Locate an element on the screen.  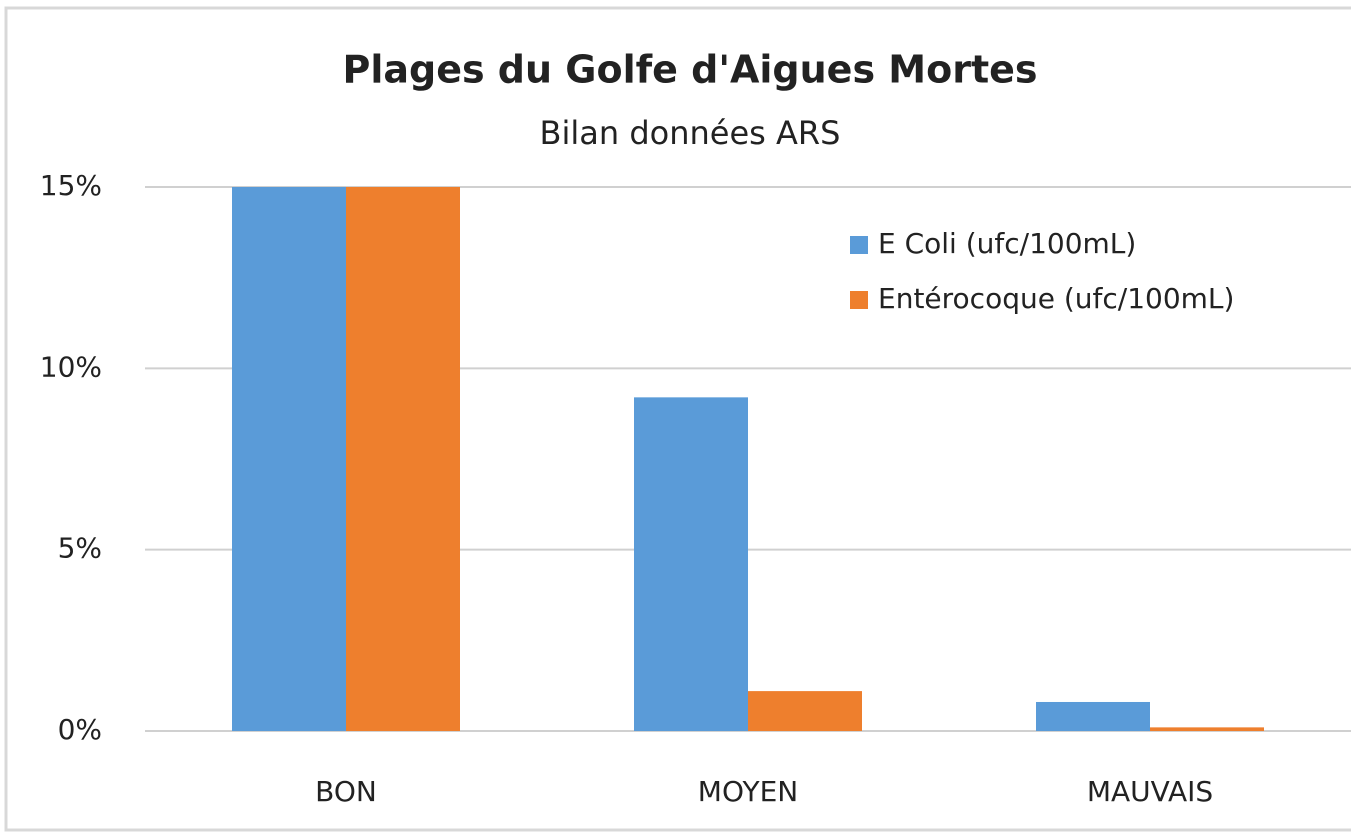
chart-title: Plages du Golfe d'Aigues Mortes is located at coordinates (689, 70).